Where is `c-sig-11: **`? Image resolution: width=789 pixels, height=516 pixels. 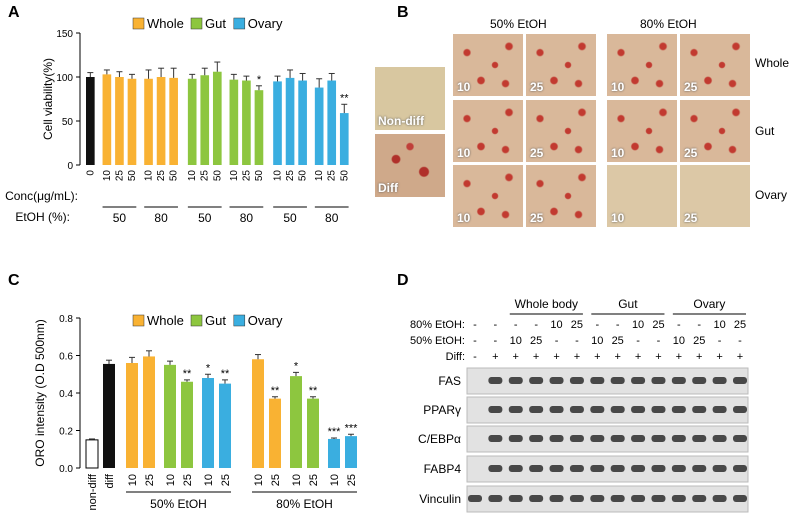 c-sig-11: ** is located at coordinates (313, 391).